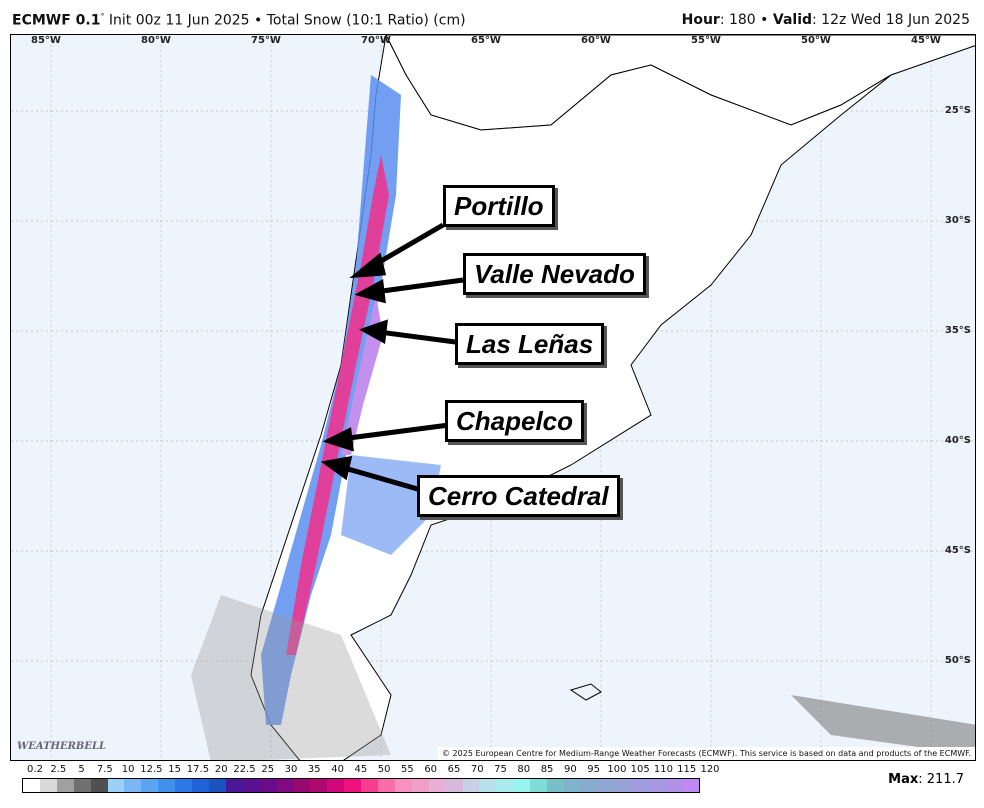  Describe the element at coordinates (156, 40) in the screenshot. I see `lon-label: 80°W` at that location.